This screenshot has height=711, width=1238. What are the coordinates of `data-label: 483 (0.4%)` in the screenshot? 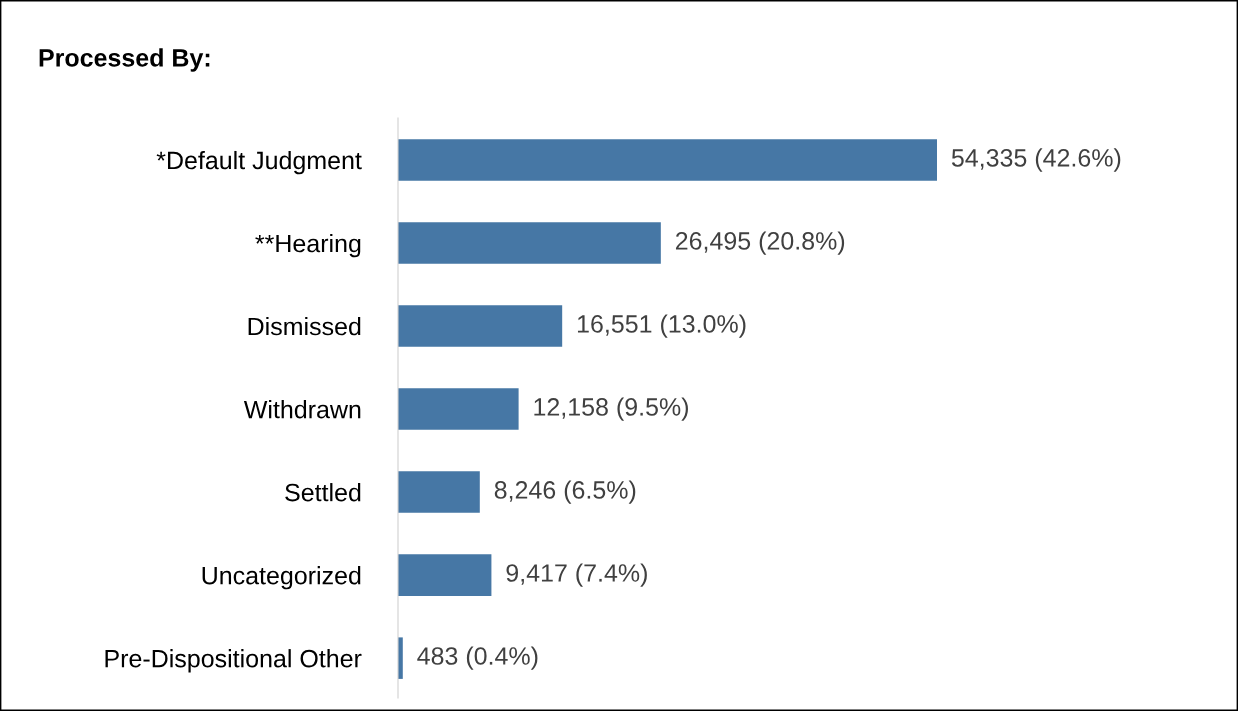 It's located at (477, 658).